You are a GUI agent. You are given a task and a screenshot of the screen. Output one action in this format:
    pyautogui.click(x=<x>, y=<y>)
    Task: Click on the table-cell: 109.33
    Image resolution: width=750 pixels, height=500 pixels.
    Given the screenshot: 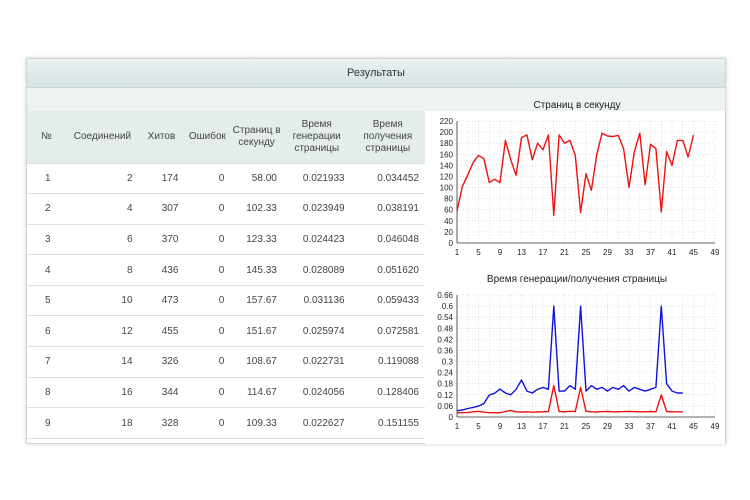 What is the action you would take?
    pyautogui.click(x=256, y=423)
    